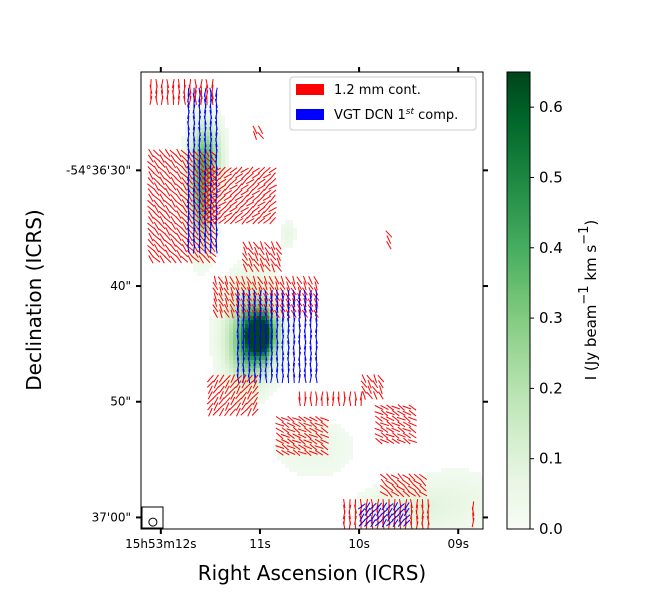 Image resolution: width=647 pixels, height=595 pixels. I want to click on colorbar-title: I (Jy beam−1 km s−1), so click(588, 300).